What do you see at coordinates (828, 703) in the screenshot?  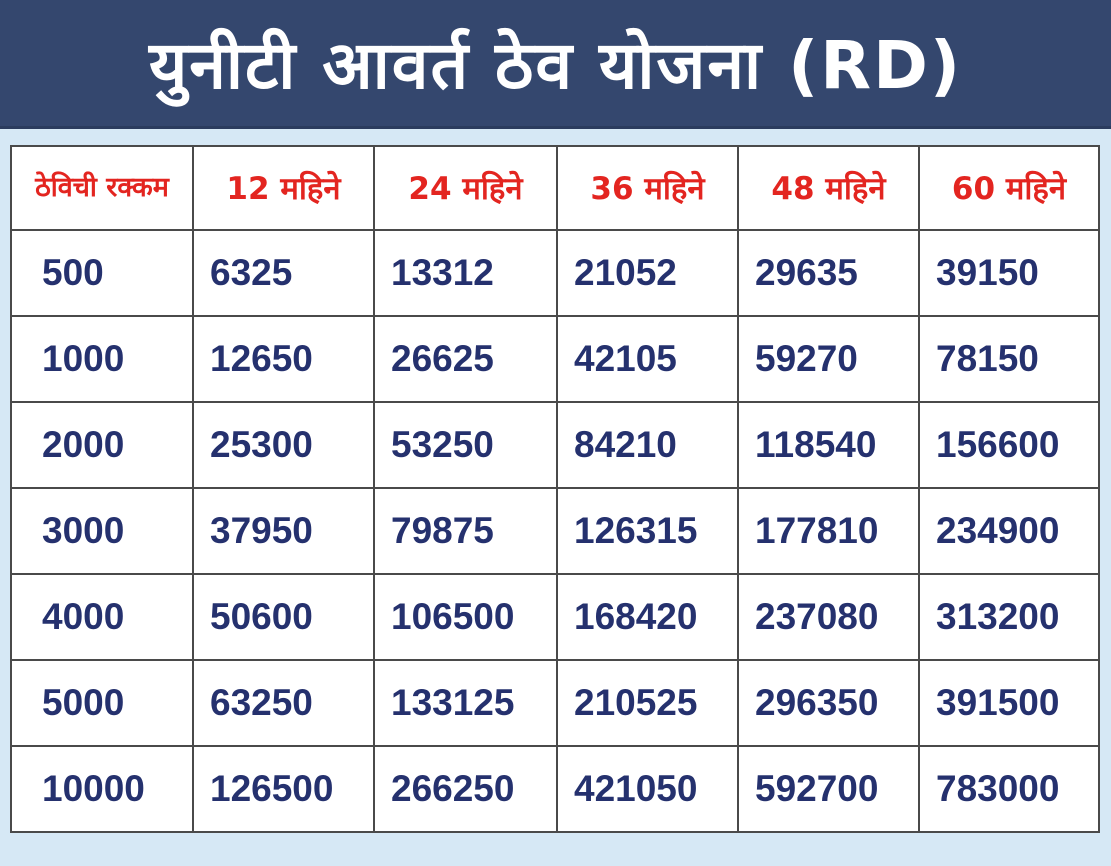 I see `maturity-value-cell: 296350` at bounding box center [828, 703].